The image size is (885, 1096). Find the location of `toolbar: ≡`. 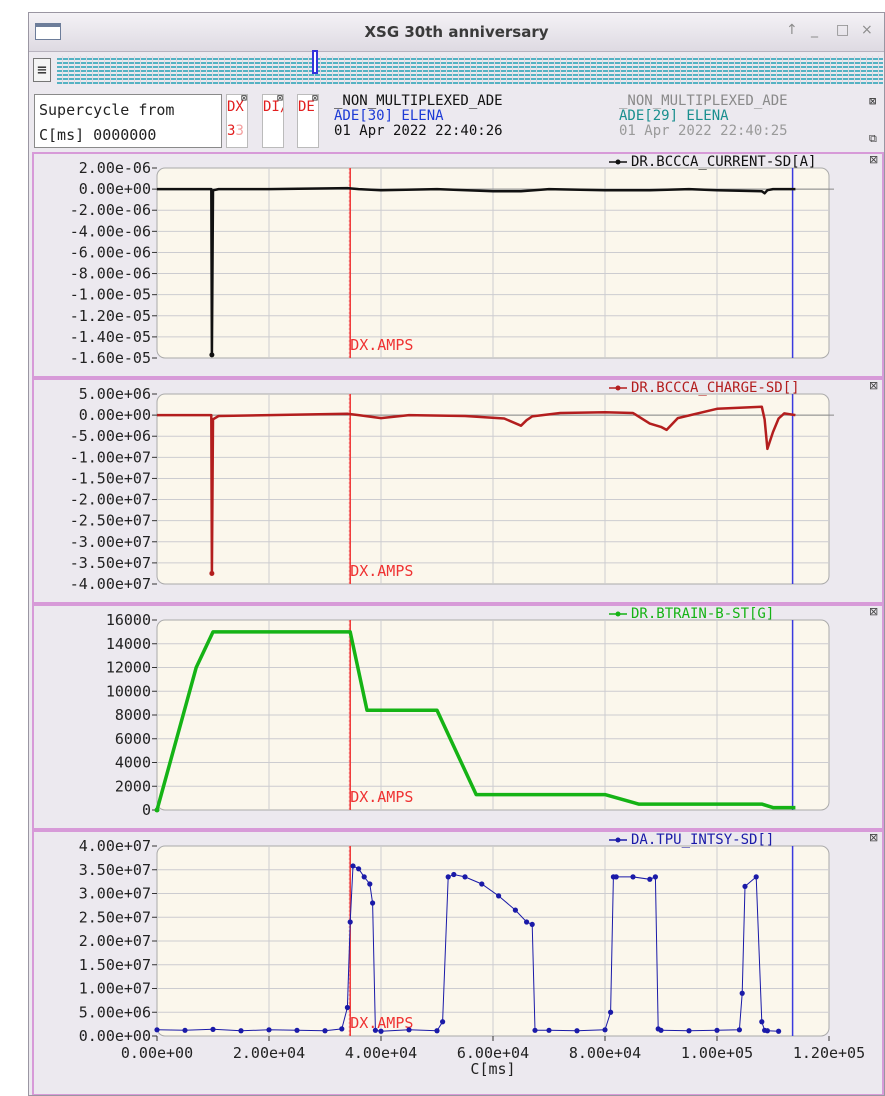

toolbar: ≡ is located at coordinates (456, 71).